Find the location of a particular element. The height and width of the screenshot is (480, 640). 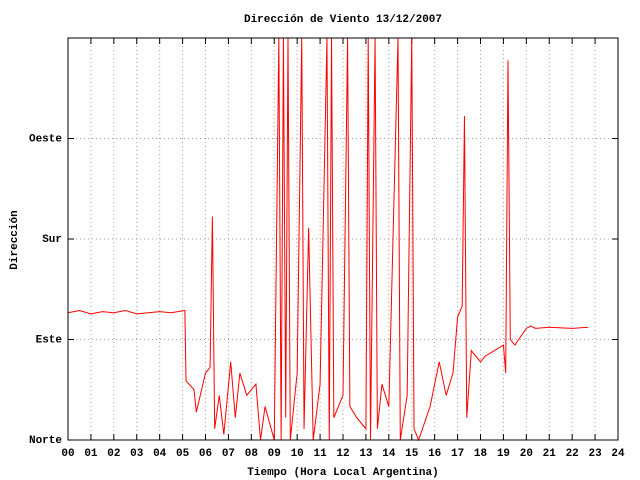

x-tick-label: 17 is located at coordinates (457, 454).